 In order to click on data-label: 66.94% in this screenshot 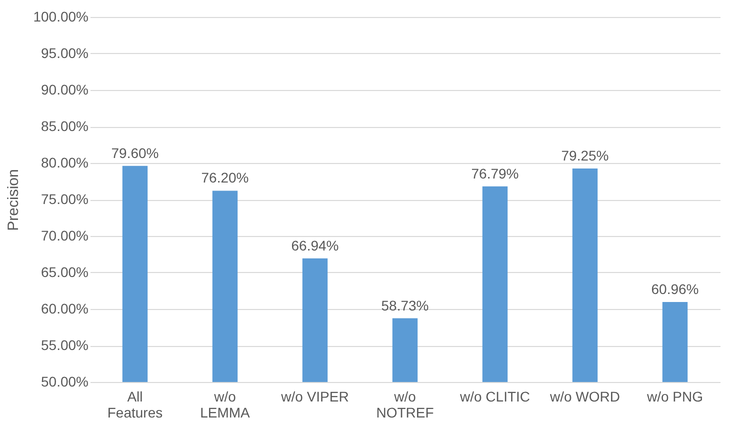, I will do `click(315, 245)`.